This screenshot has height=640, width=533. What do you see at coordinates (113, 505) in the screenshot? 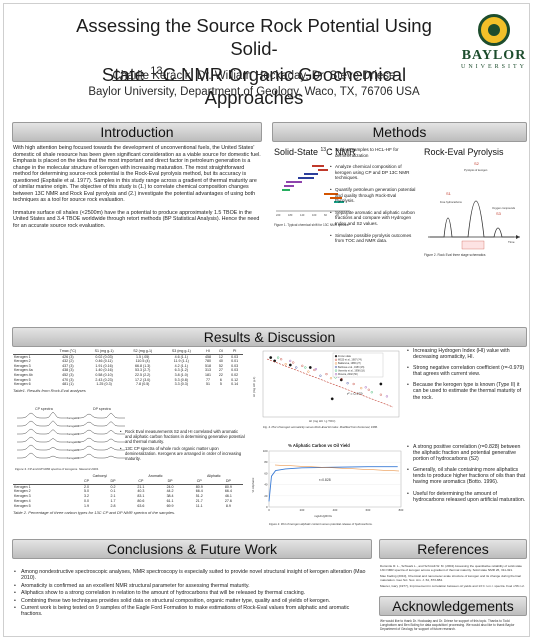
I see `table-cell: 2.8` at bounding box center [113, 505].